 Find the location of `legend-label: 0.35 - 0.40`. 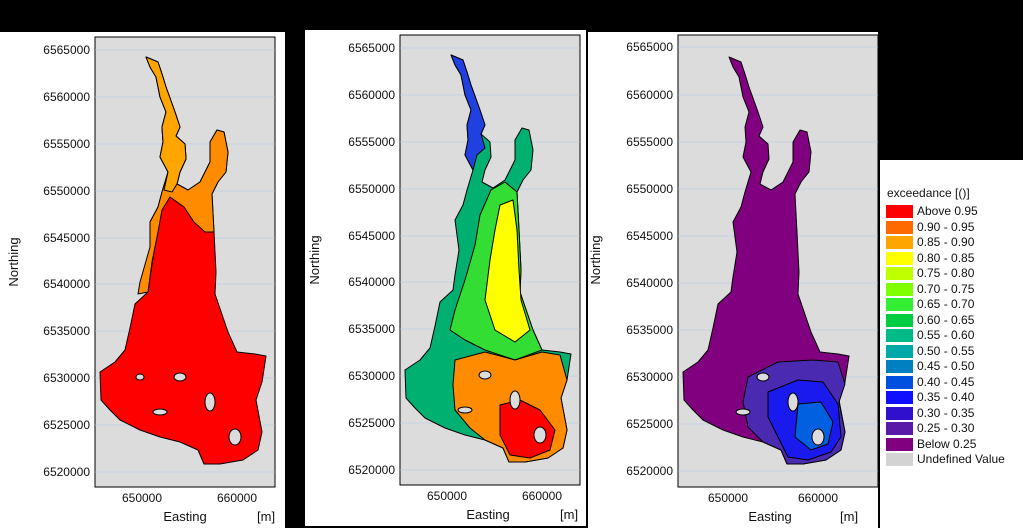

legend-label: 0.35 - 0.40 is located at coordinates (946, 397).